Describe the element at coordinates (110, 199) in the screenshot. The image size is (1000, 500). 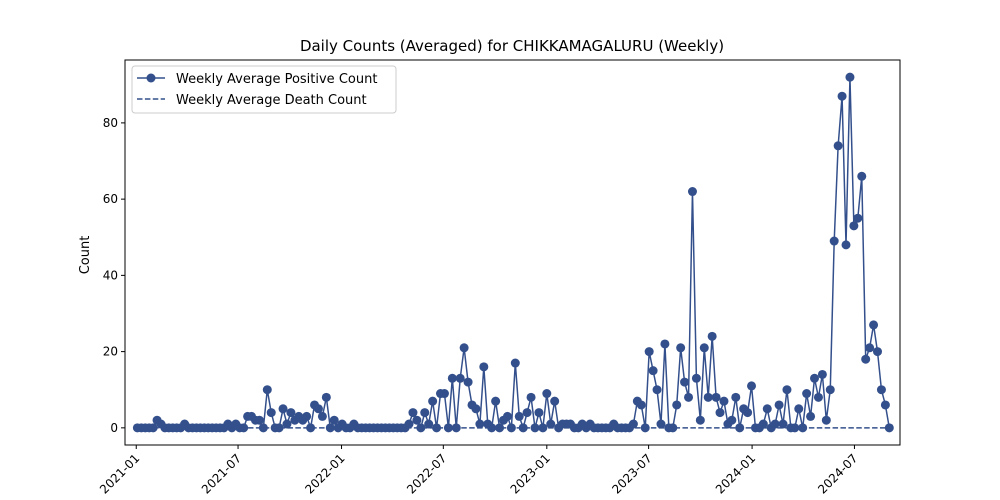
I see `y-tick-label: 60` at that location.